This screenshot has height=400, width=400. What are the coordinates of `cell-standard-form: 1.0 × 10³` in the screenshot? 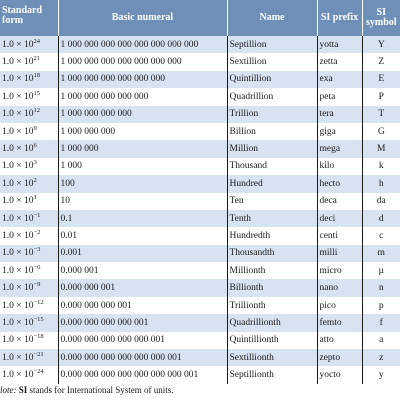 It's located at (29, 166).